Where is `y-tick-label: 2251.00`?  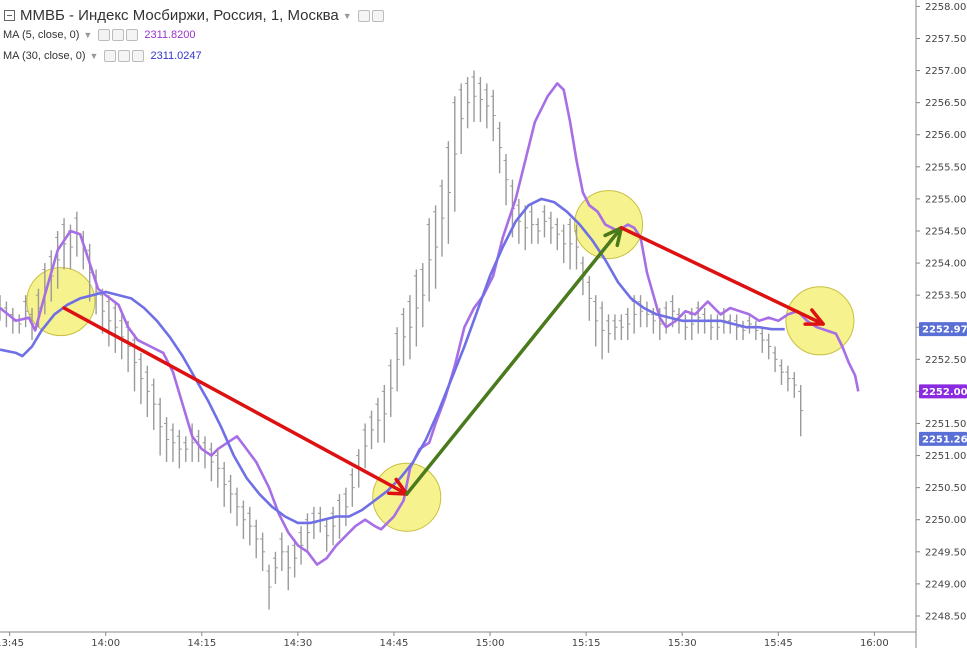 y-tick-label: 2251.00 is located at coordinates (945, 456).